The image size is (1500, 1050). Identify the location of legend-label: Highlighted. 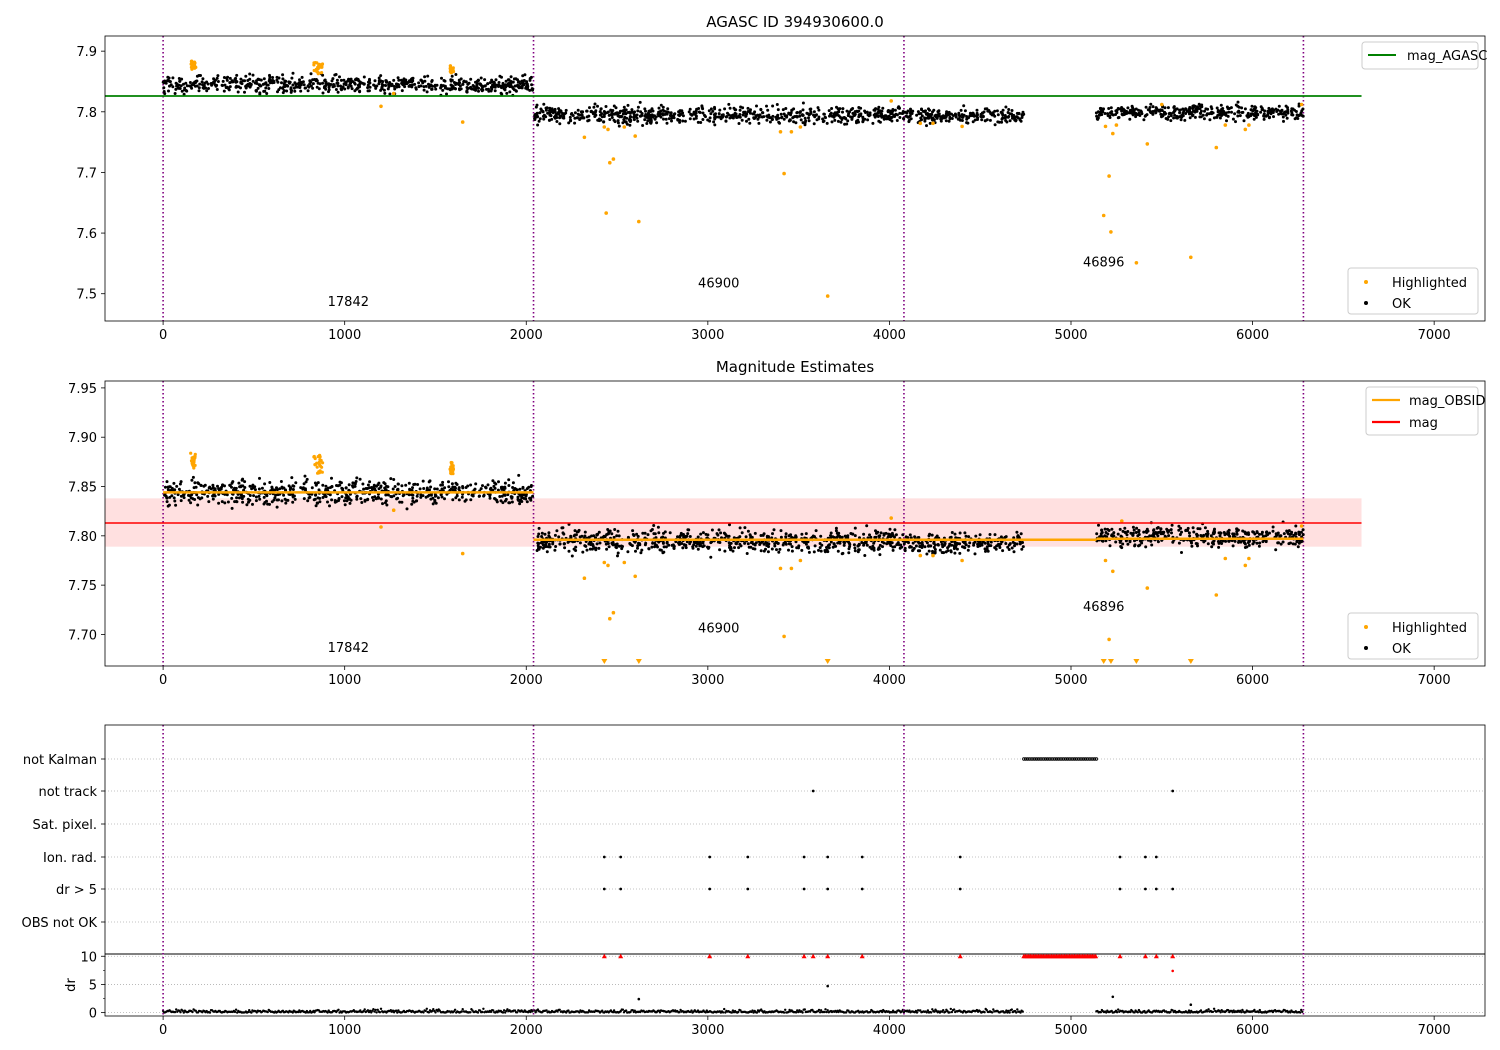
(1429, 283).